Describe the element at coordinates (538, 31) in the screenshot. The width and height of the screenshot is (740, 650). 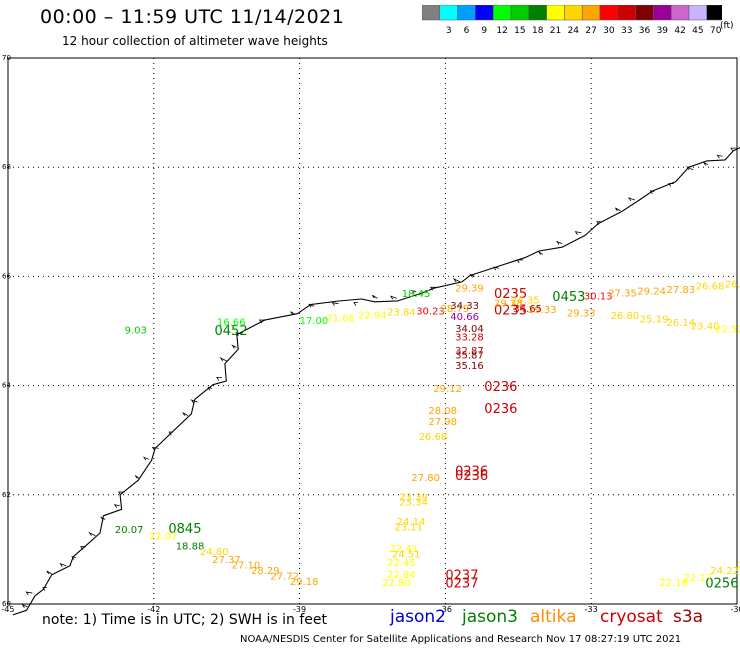
I see `colorbar-tick-label: 18` at that location.